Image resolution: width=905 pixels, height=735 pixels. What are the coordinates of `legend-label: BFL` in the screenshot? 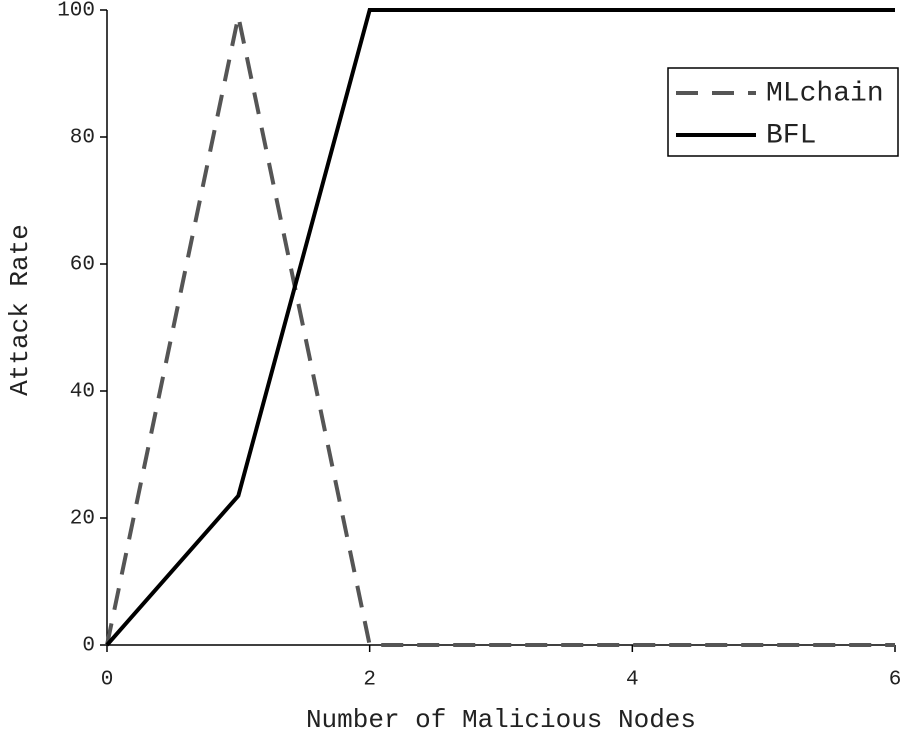 It's located at (791, 135).